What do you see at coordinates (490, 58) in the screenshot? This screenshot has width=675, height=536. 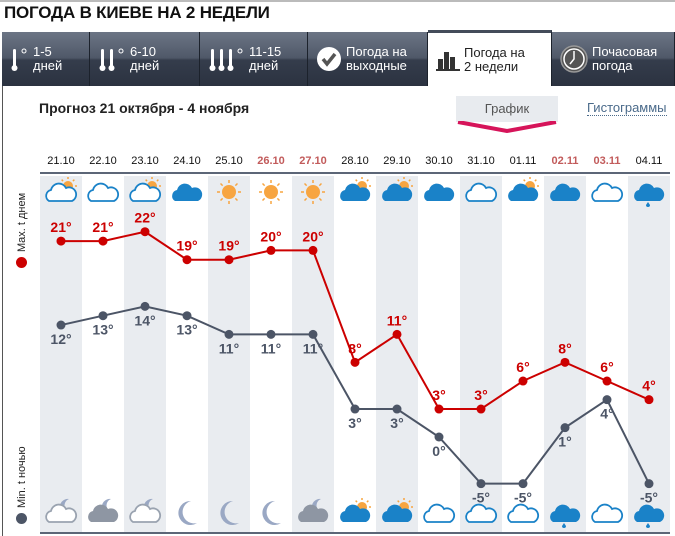 I see `tab-5: Погода на 2 недели` at bounding box center [490, 58].